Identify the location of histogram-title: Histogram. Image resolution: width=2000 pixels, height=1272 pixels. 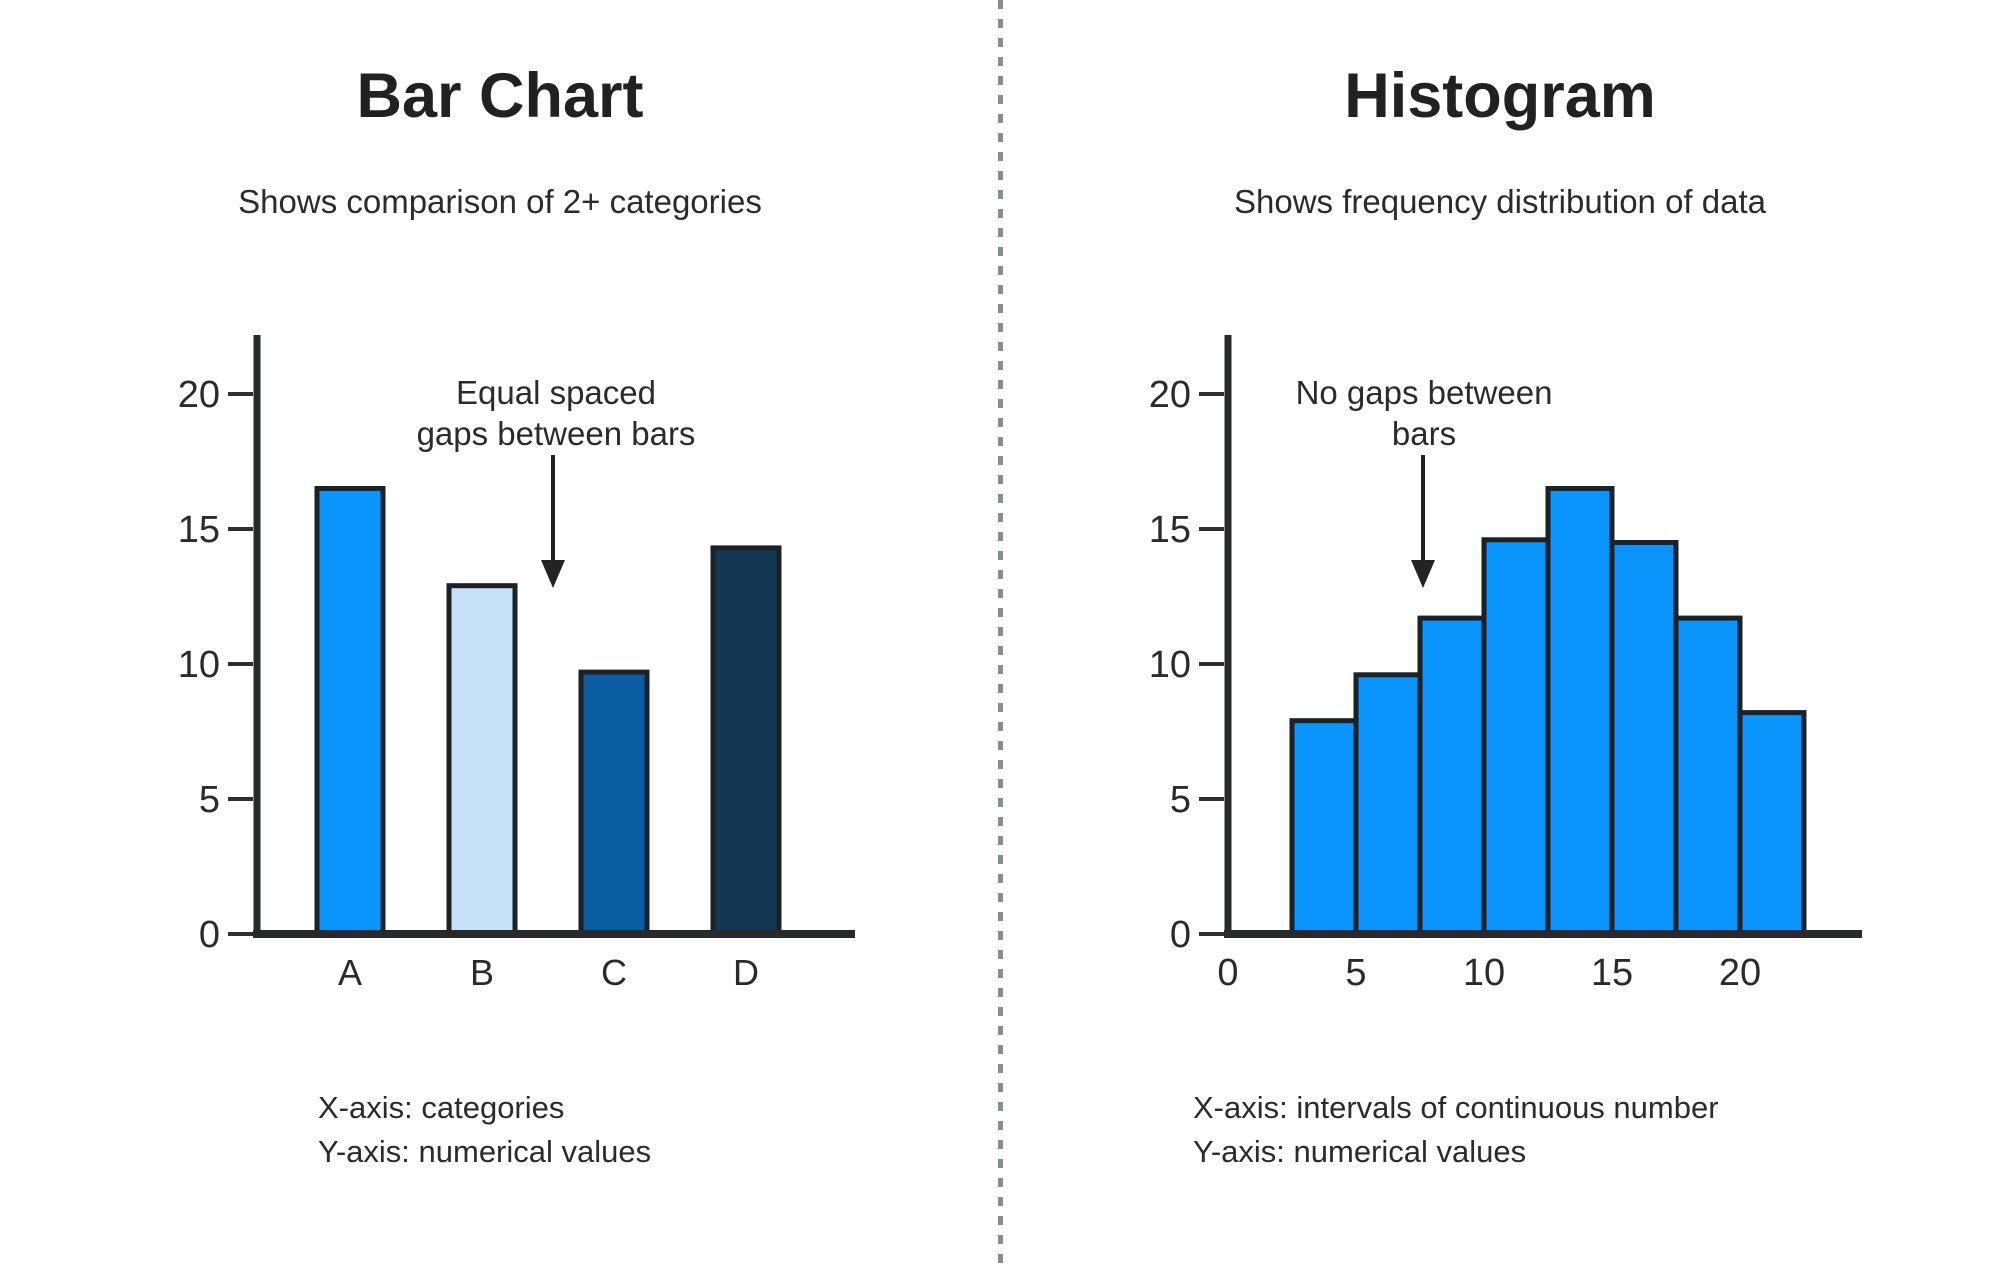
(1500, 96).